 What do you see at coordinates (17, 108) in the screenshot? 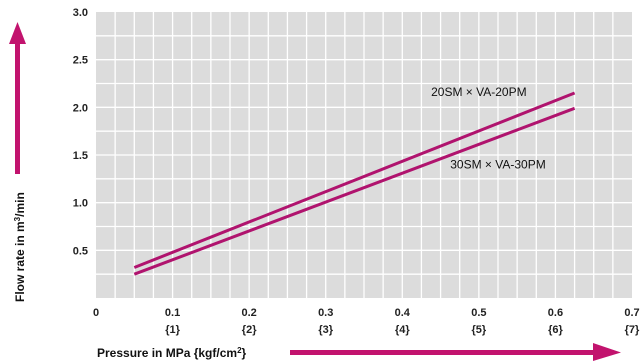
I see `y-axis-arrow-shaft` at bounding box center [17, 108].